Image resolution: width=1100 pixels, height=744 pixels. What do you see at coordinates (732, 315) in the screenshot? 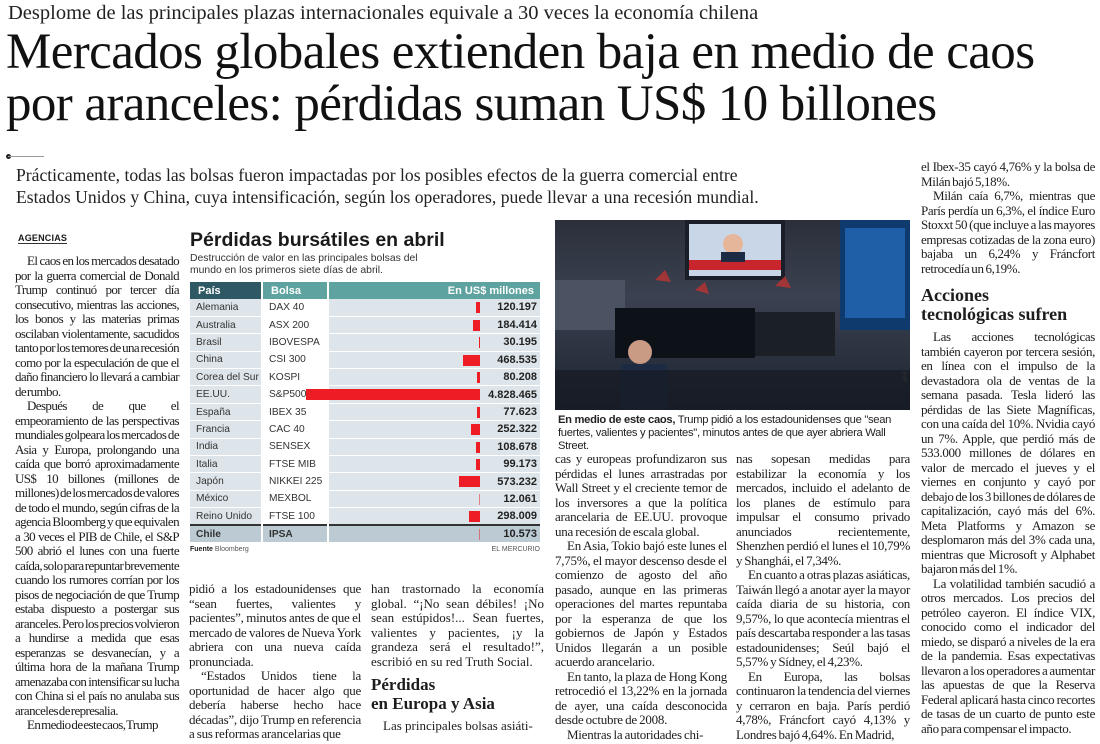
I see `trading-floor-image` at bounding box center [732, 315].